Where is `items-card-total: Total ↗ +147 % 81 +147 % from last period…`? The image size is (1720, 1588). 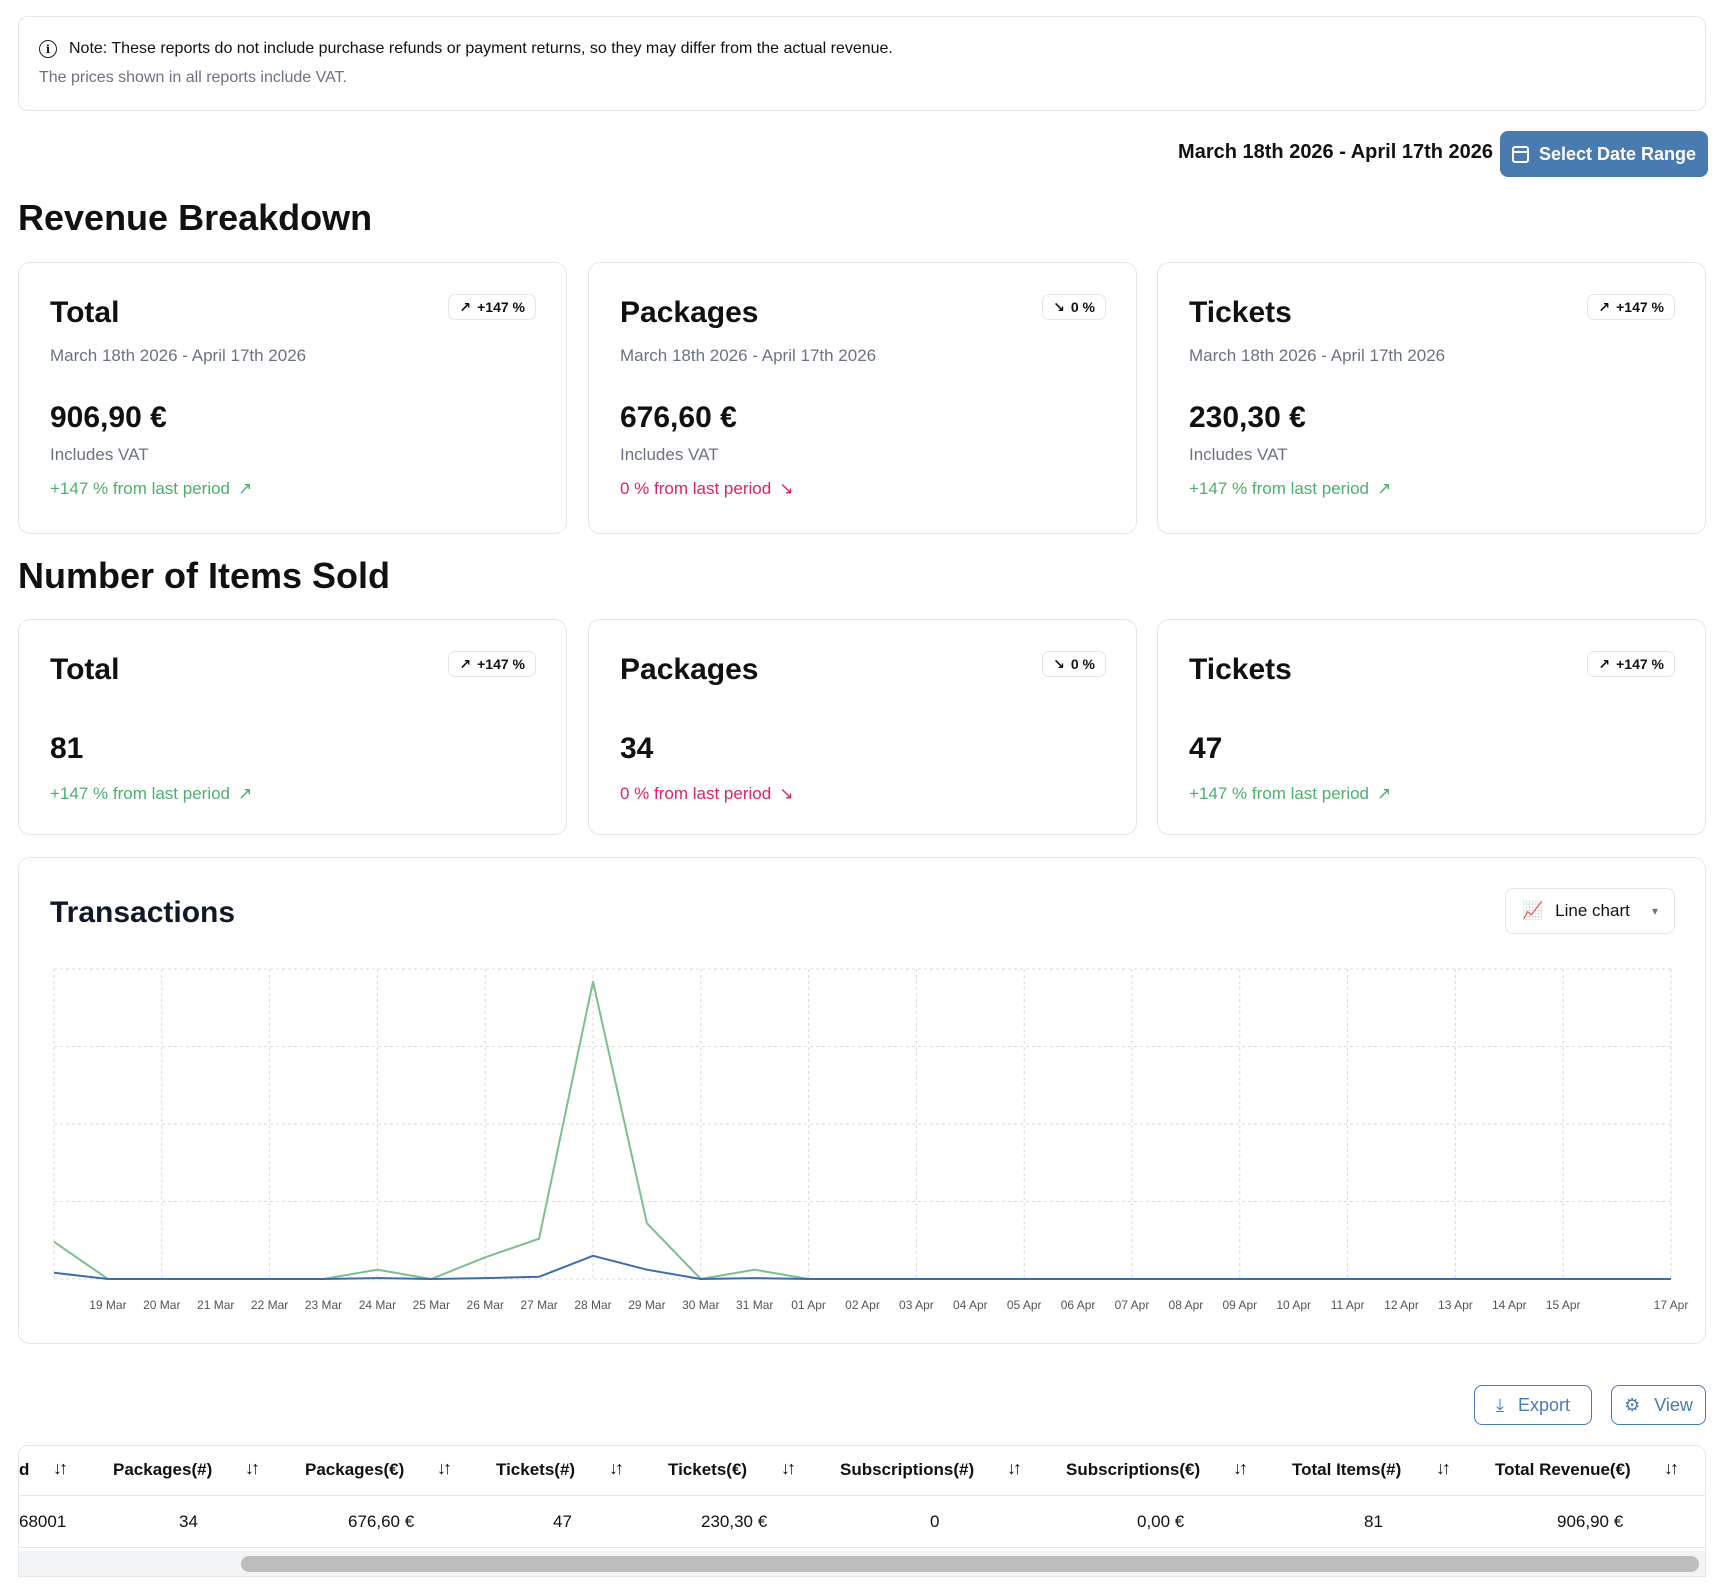 items-card-total: Total ↗ +147 % 81 +147 % from last period… is located at coordinates (292, 727).